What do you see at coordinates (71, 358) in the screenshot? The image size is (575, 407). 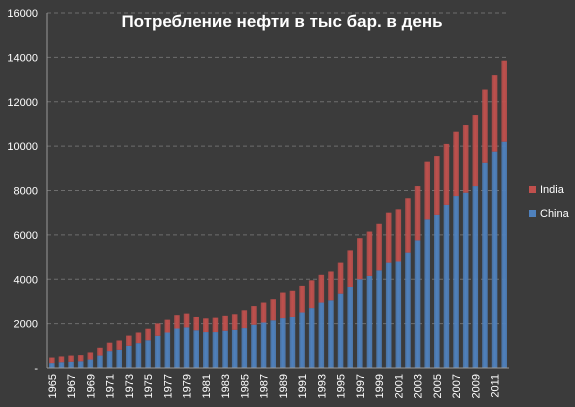 I see `bar-india-1967` at bounding box center [71, 358].